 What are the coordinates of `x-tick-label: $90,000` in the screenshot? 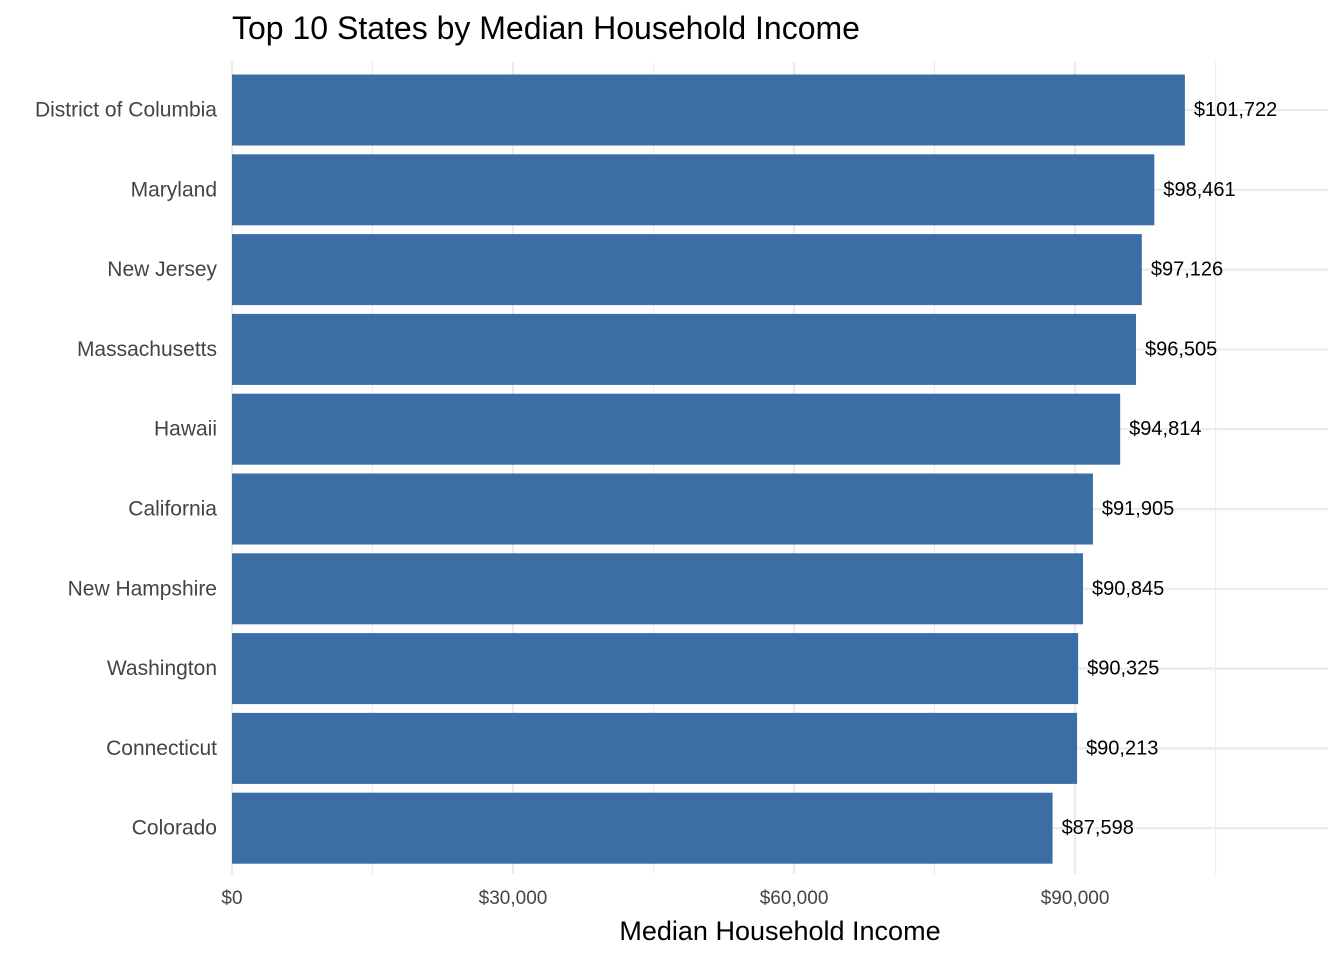 It's located at (1075, 898).